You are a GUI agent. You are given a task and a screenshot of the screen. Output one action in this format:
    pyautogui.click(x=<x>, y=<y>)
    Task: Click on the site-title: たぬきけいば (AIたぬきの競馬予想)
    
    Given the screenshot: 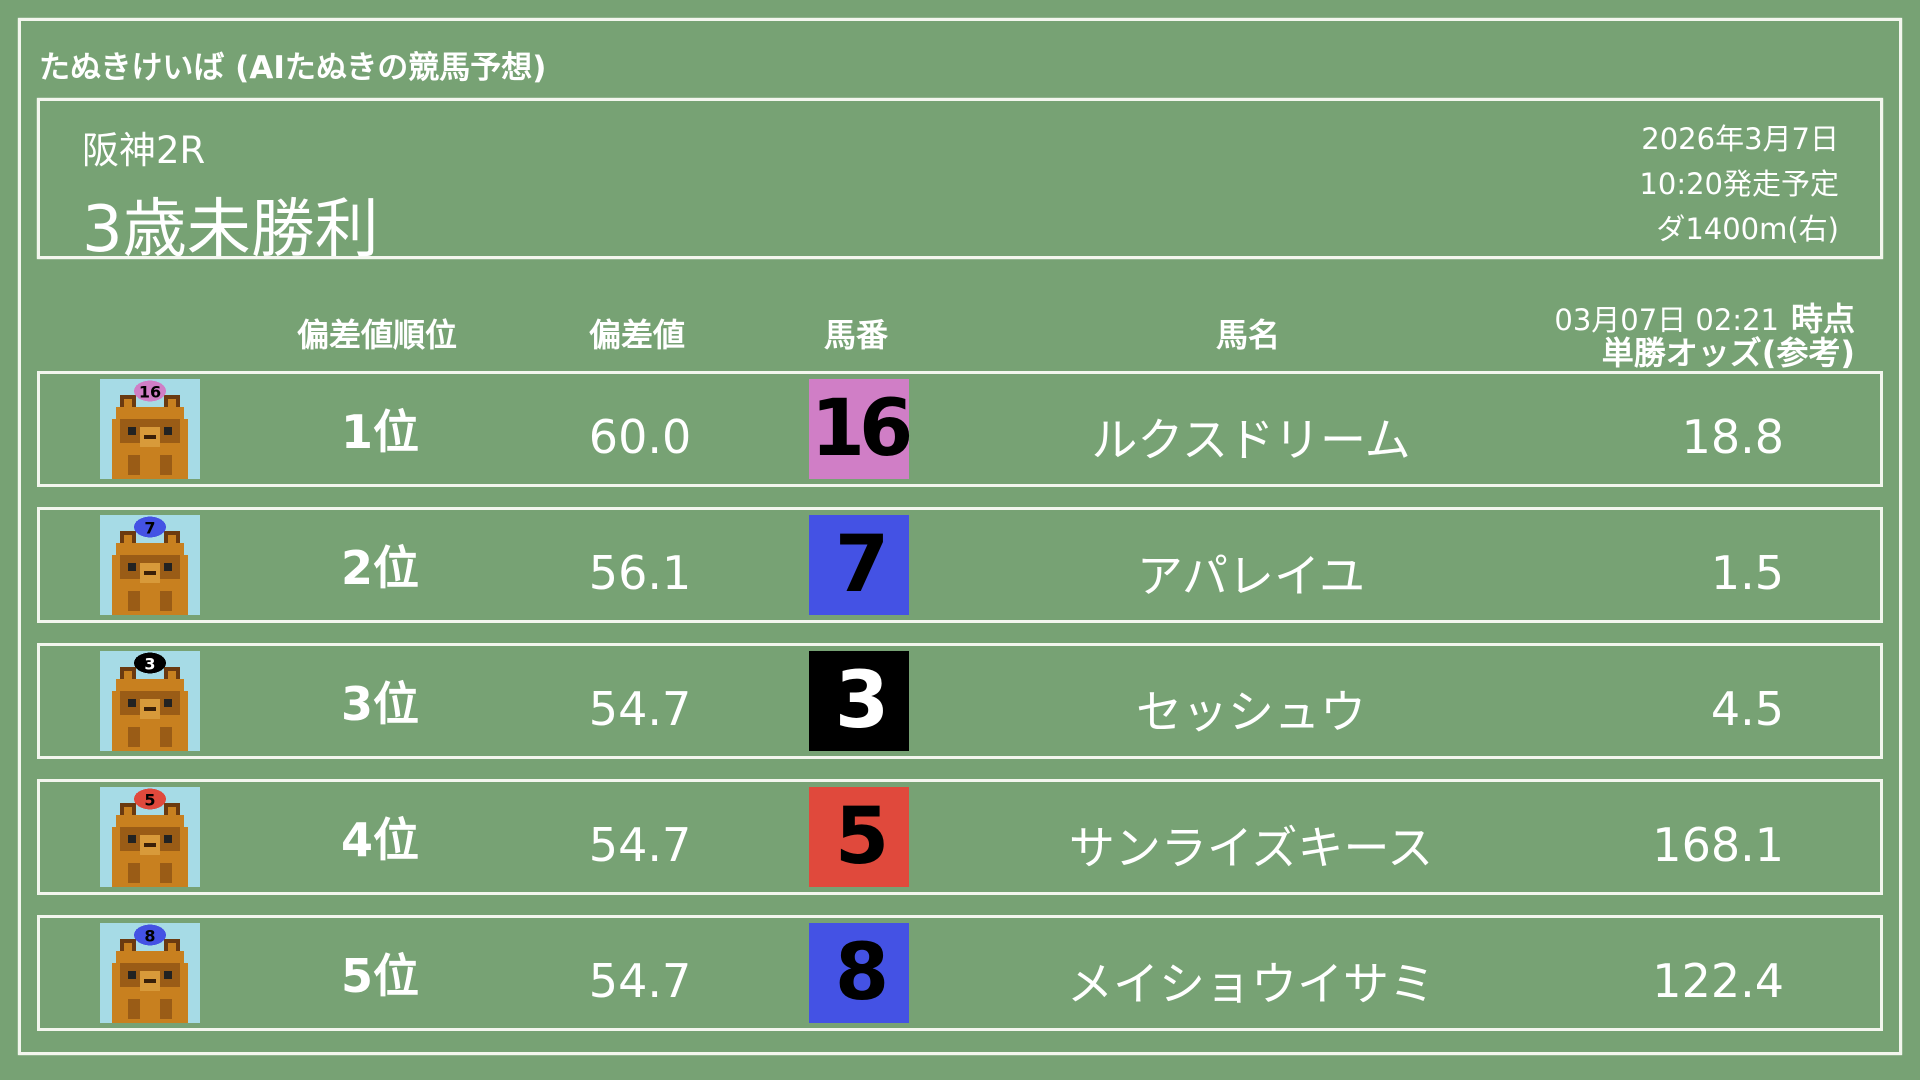 What is the action you would take?
    pyautogui.click(x=293, y=68)
    